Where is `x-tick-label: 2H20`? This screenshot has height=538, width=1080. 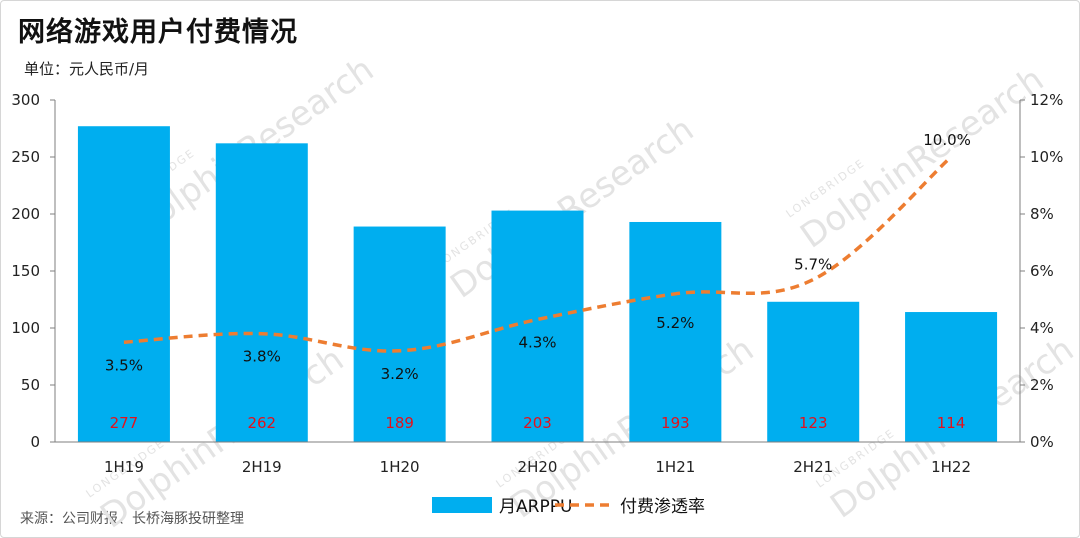 x-tick-label: 2H20 is located at coordinates (538, 467).